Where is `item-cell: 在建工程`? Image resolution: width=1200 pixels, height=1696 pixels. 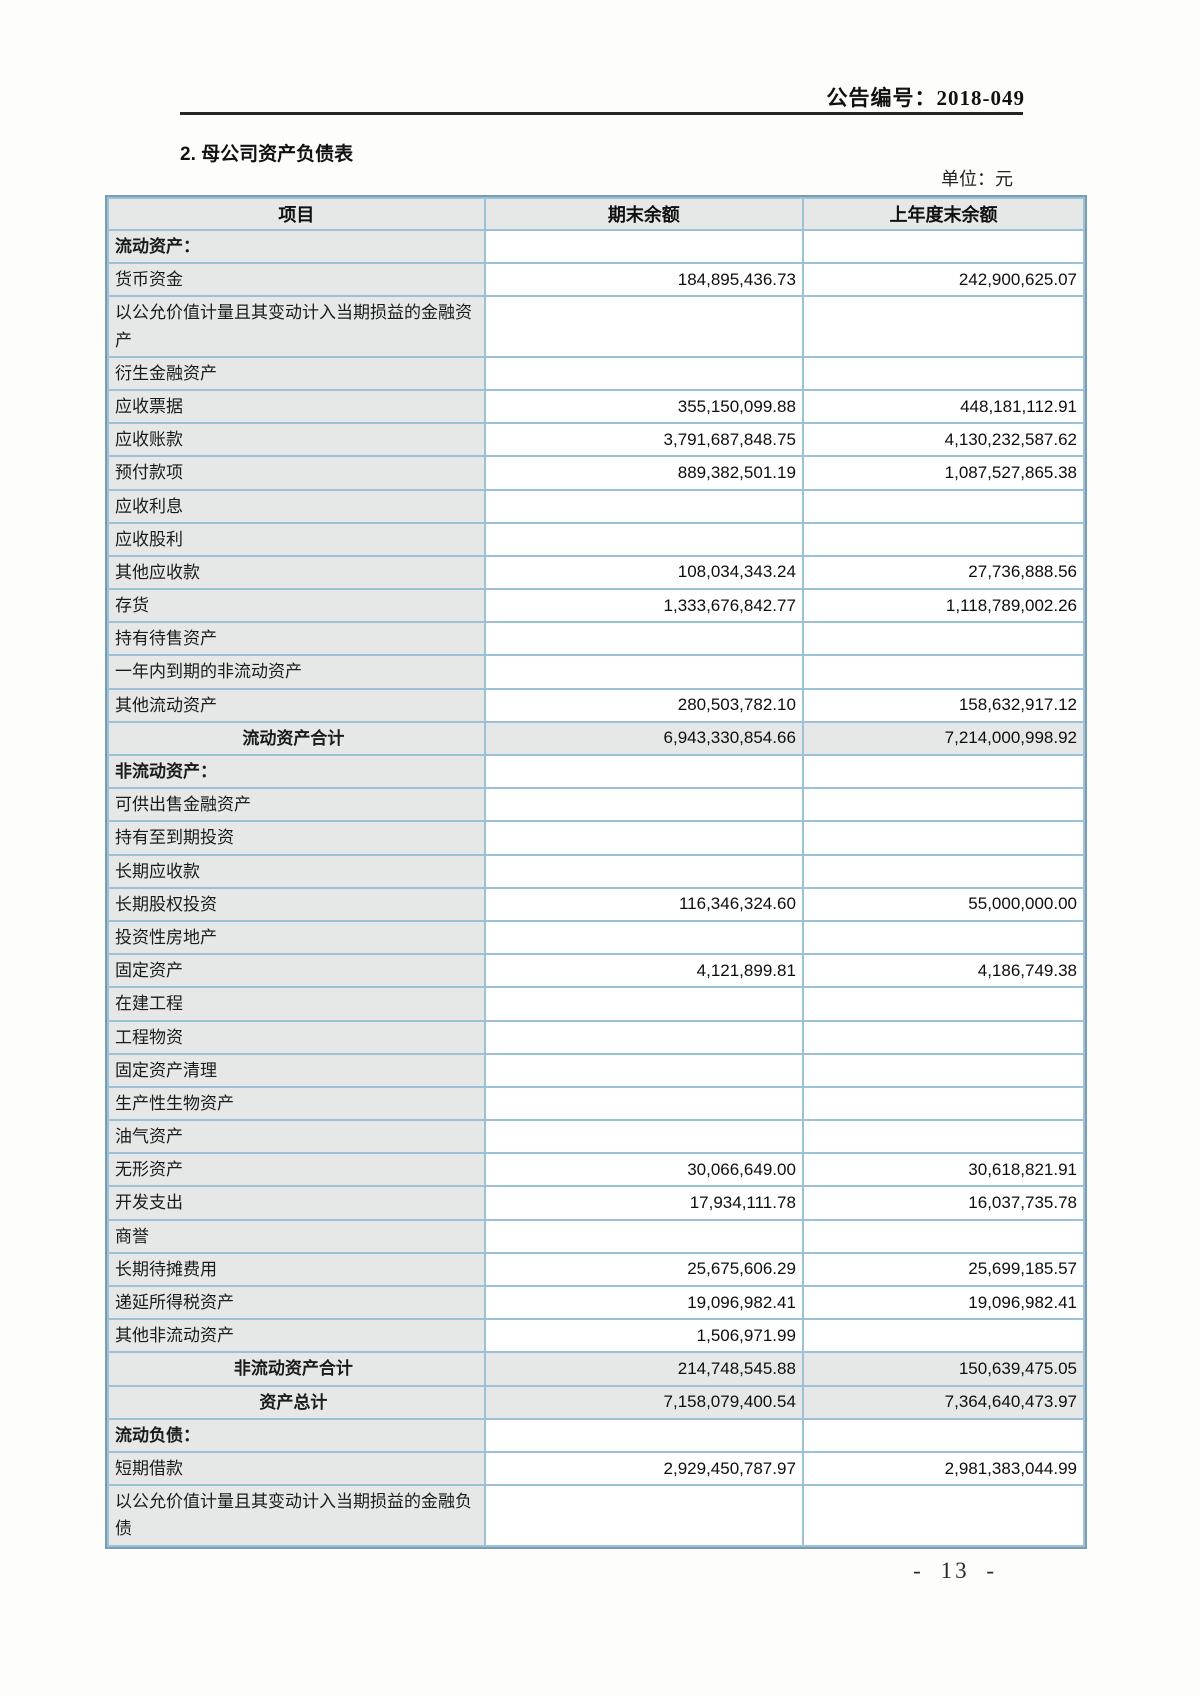
item-cell: 在建工程 is located at coordinates (296, 1004).